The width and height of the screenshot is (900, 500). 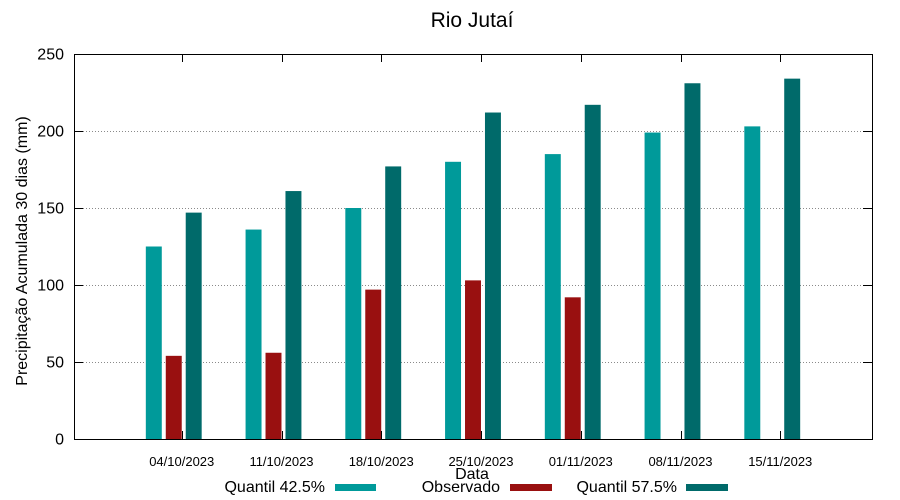 I want to click on x-axis-label: Data, so click(x=472, y=474).